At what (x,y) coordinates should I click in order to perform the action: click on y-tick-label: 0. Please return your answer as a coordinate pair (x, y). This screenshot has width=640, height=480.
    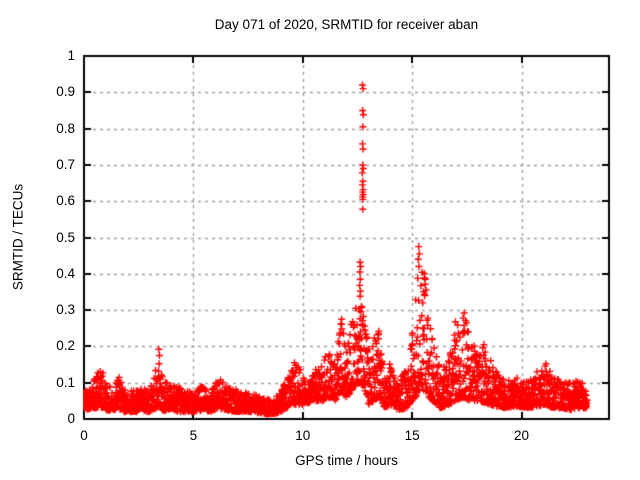
    Looking at the image, I should click on (71, 418).